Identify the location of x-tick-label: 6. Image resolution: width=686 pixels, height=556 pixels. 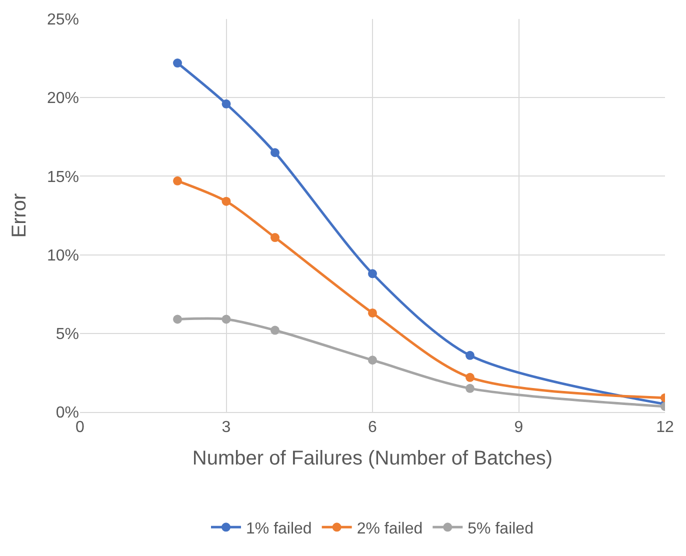
(373, 427).